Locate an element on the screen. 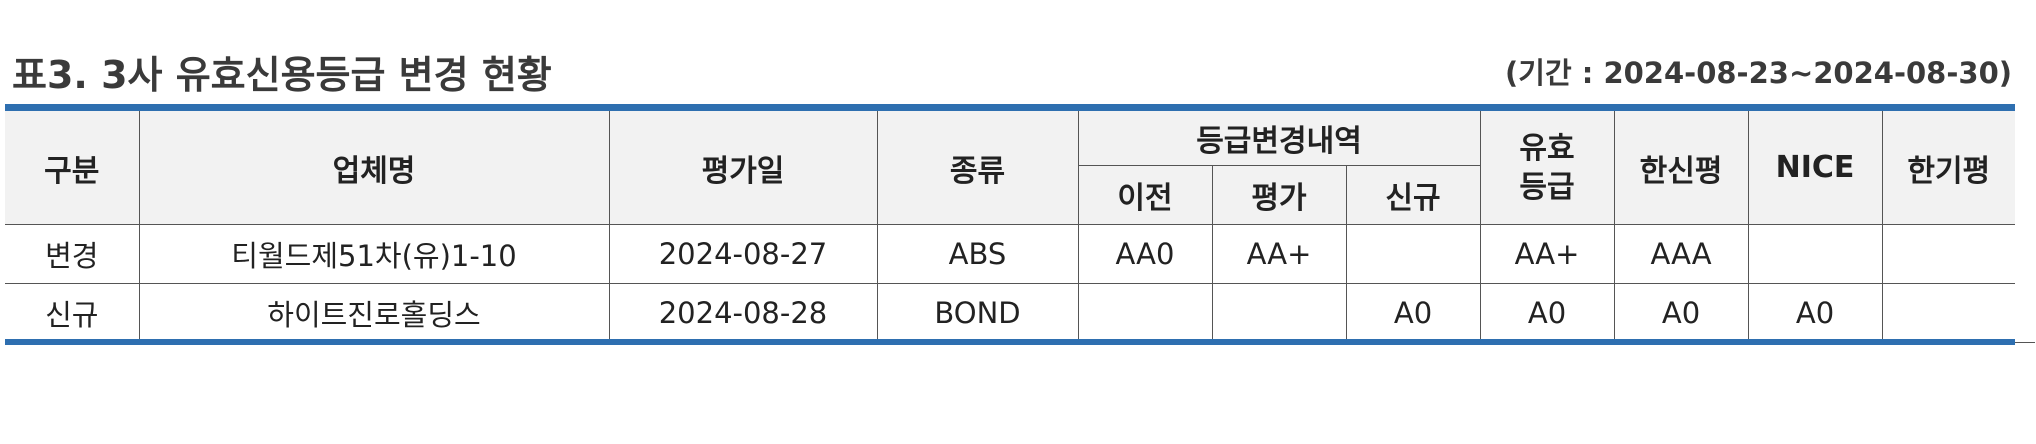  bottom-rule-tail is located at coordinates (2025, 342).